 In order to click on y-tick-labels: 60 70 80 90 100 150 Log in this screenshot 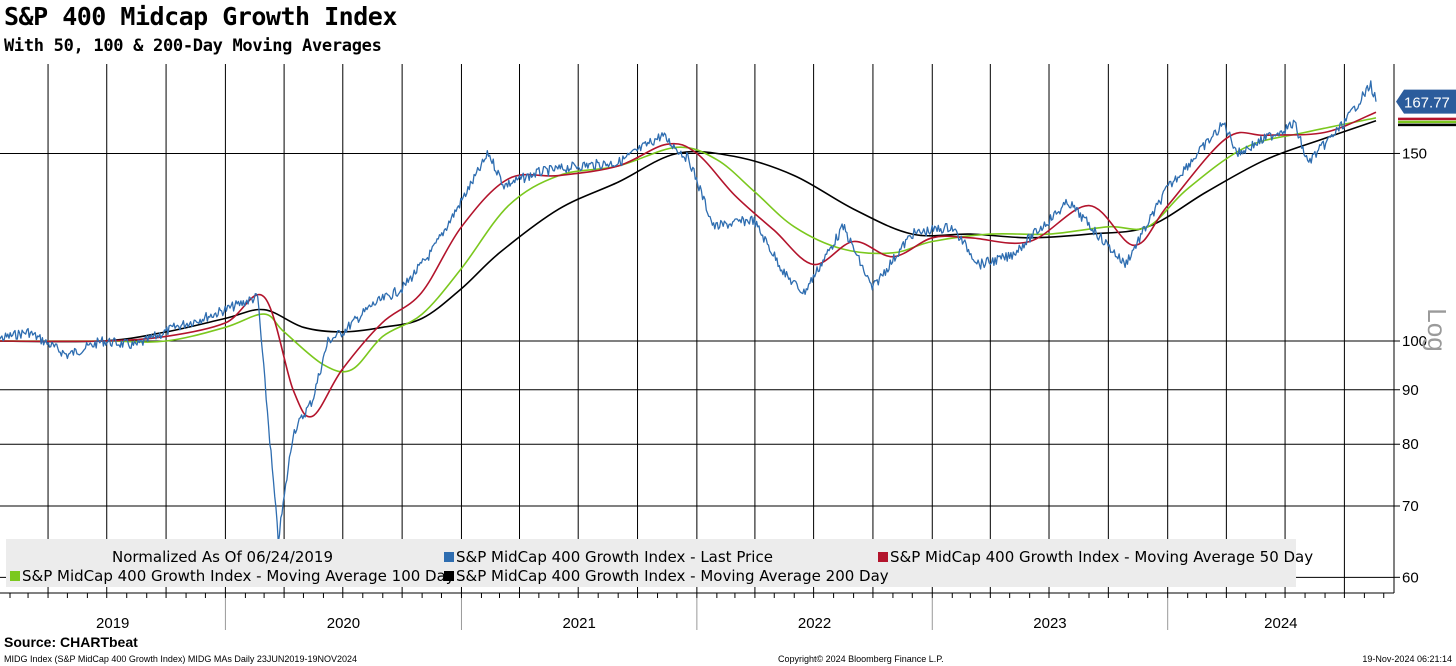, I will do `click(1427, 365)`.